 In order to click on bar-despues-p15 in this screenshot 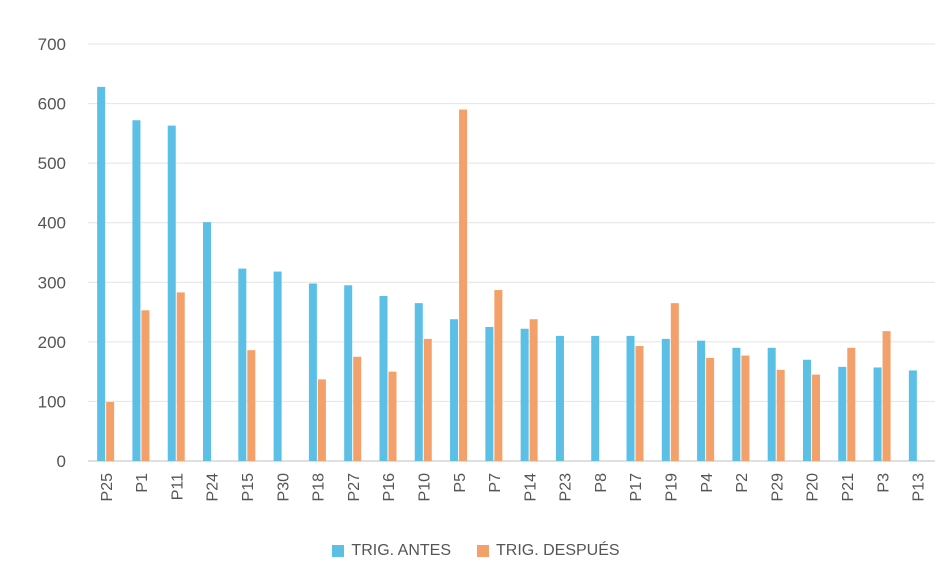, I will do `click(251, 405)`.